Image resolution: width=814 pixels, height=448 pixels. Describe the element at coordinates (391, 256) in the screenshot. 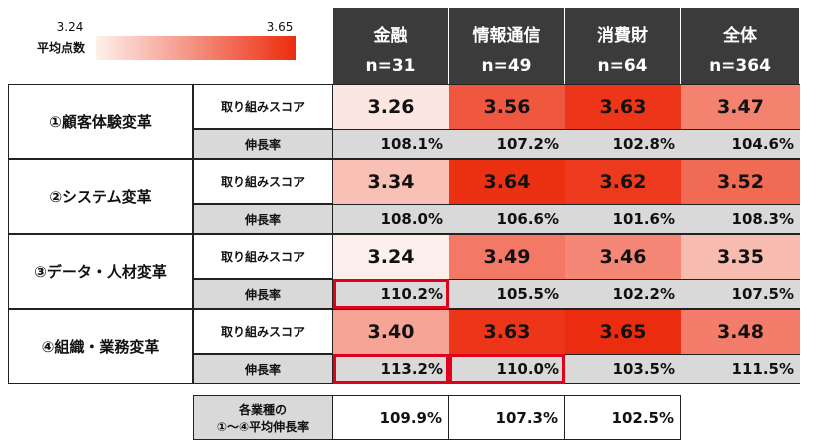

I see `score-cell: 3.24` at that location.